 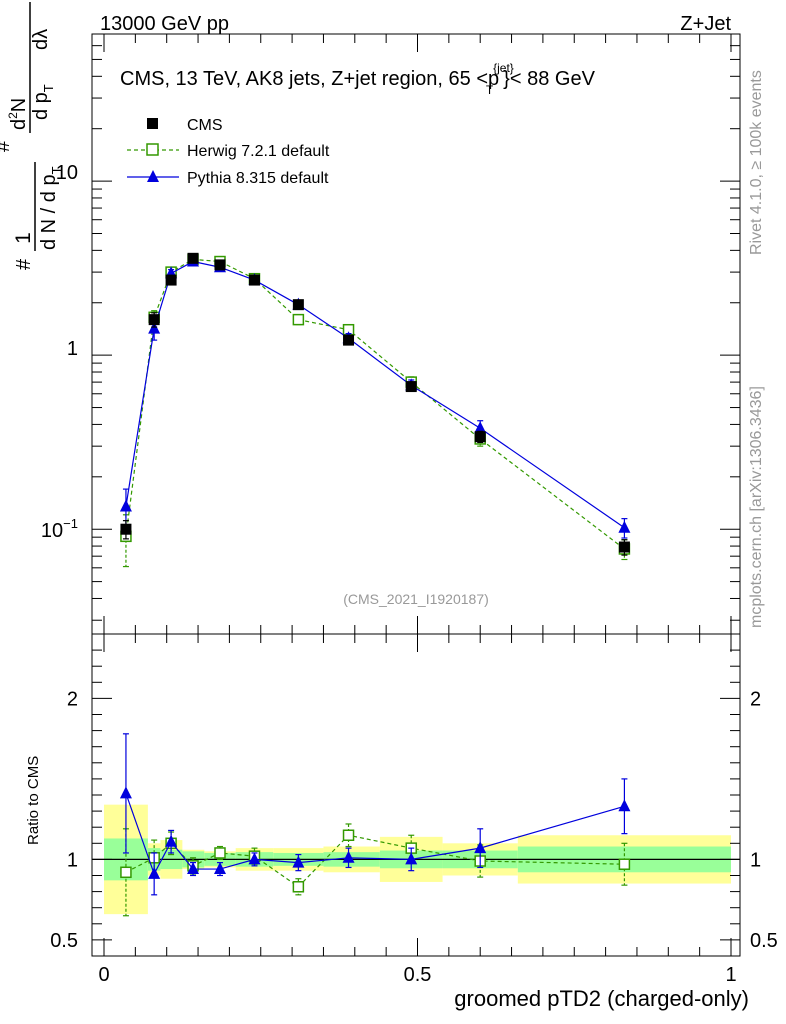 I want to click on y-tick-label-10: 10, so click(x=67, y=173).